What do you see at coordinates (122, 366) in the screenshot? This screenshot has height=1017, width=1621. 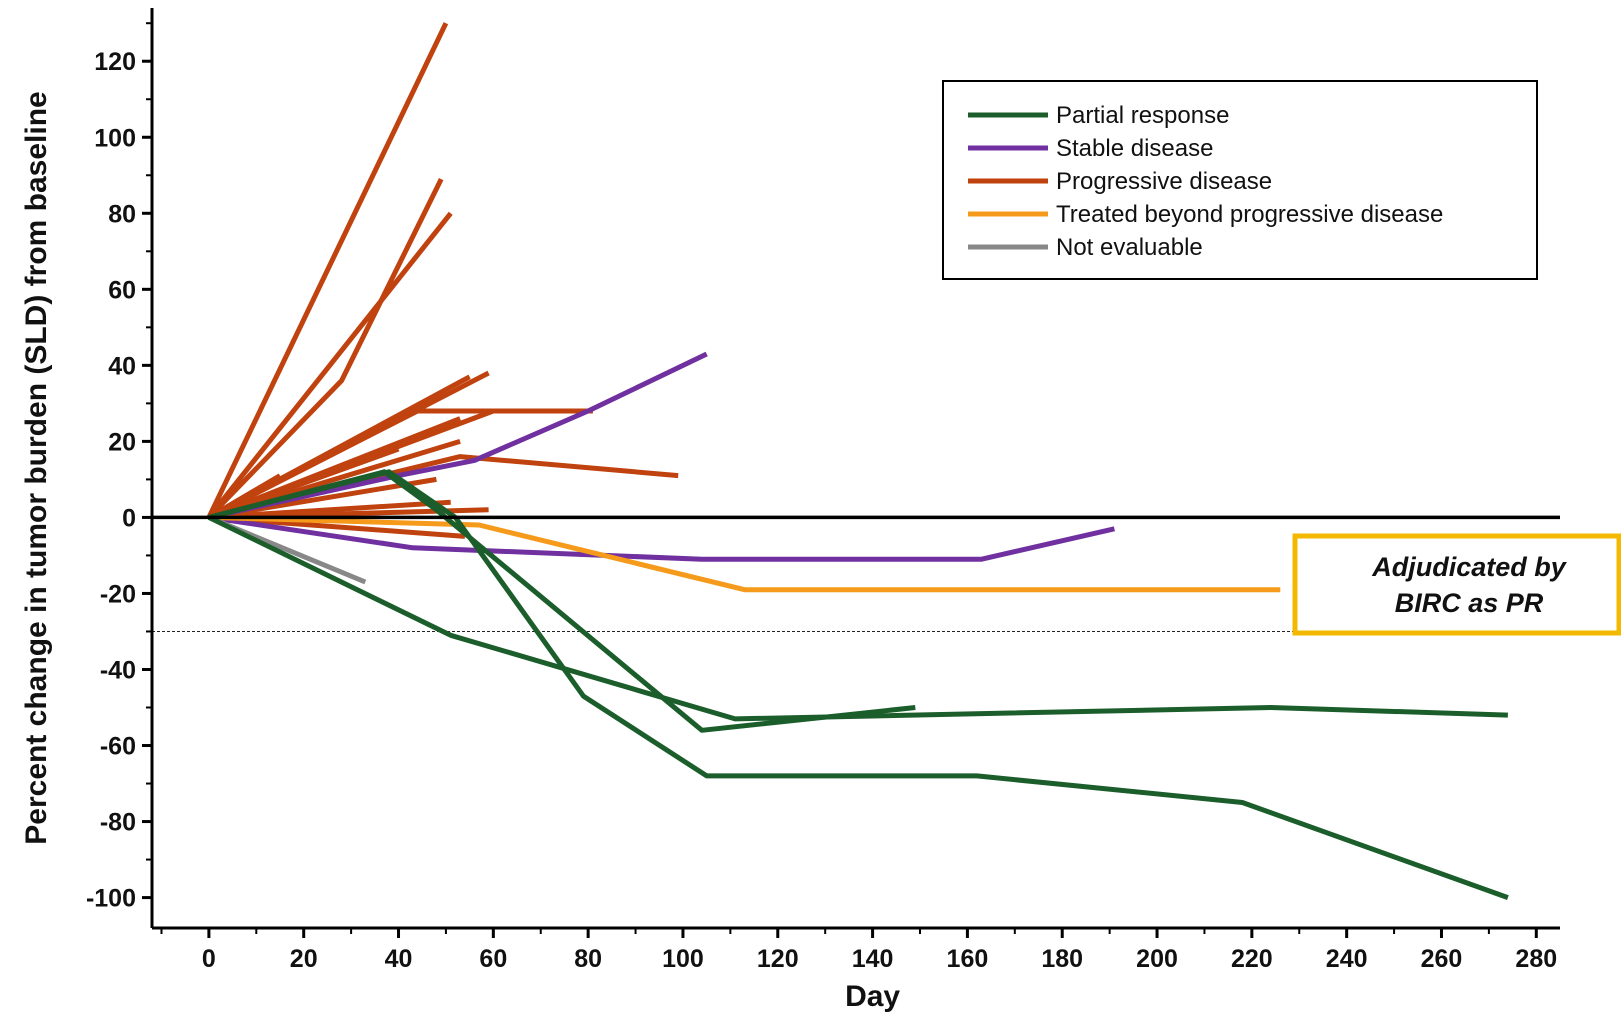 I see `y-tick-label: 40` at bounding box center [122, 366].